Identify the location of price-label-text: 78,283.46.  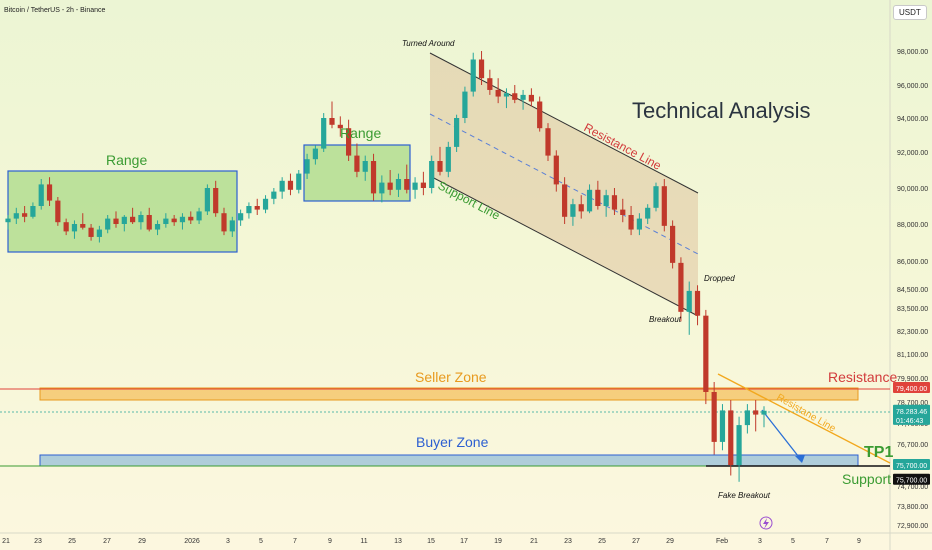
(911, 412).